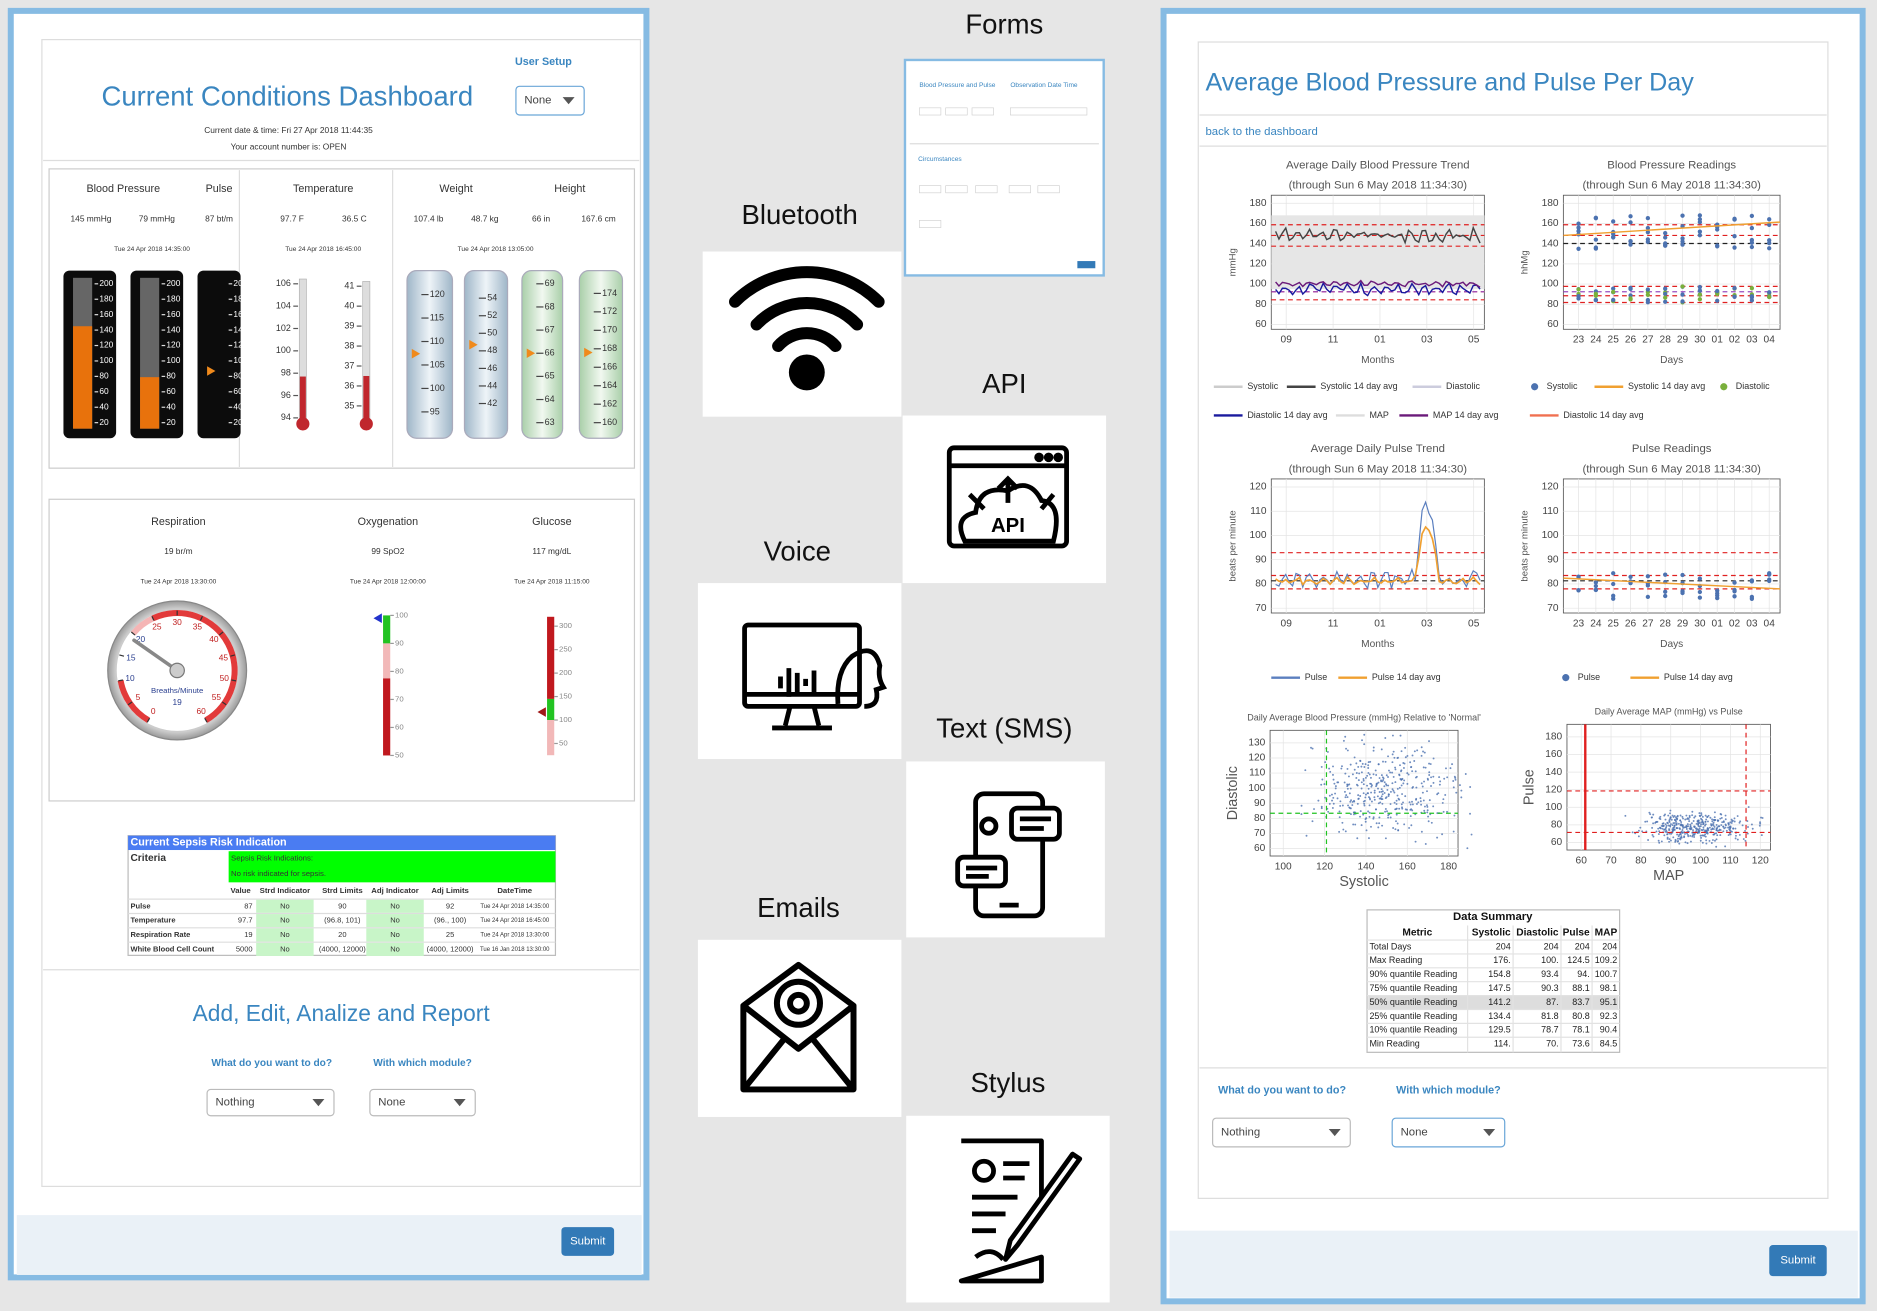 This screenshot has height=1311, width=1877. I want to click on vital-time: Tue 24 Apr 2018 16:45:00, so click(323, 249).